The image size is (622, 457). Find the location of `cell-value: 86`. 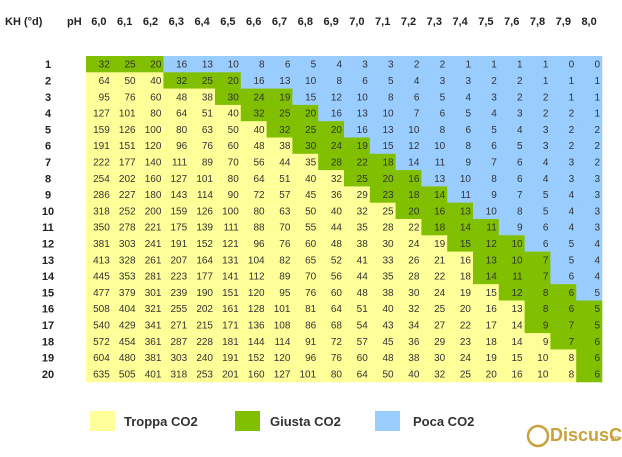

cell-value: 86 is located at coordinates (311, 325).